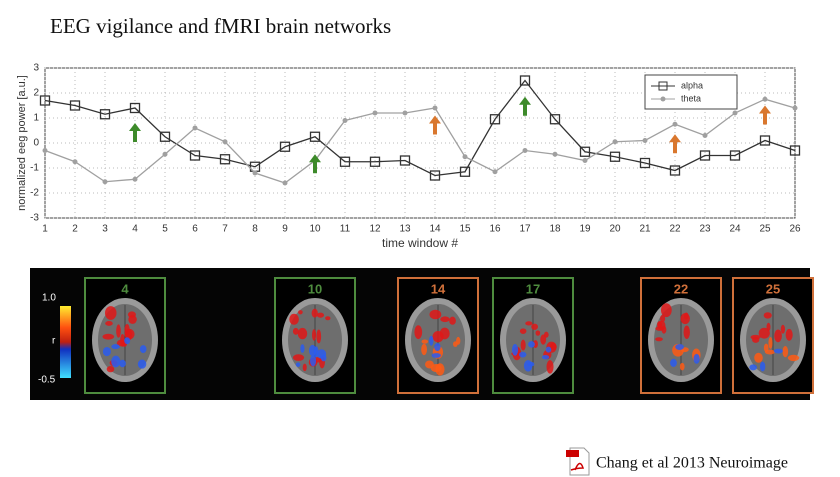 Image resolution: width=840 pixels, height=477 pixels. What do you see at coordinates (65, 342) in the screenshot?
I see `colorbar` at bounding box center [65, 342].